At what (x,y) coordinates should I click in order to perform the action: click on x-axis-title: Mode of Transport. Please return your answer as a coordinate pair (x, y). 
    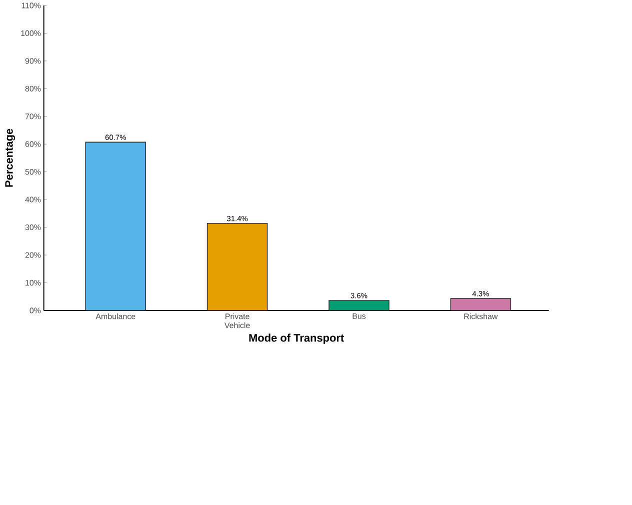
    Looking at the image, I should click on (296, 339).